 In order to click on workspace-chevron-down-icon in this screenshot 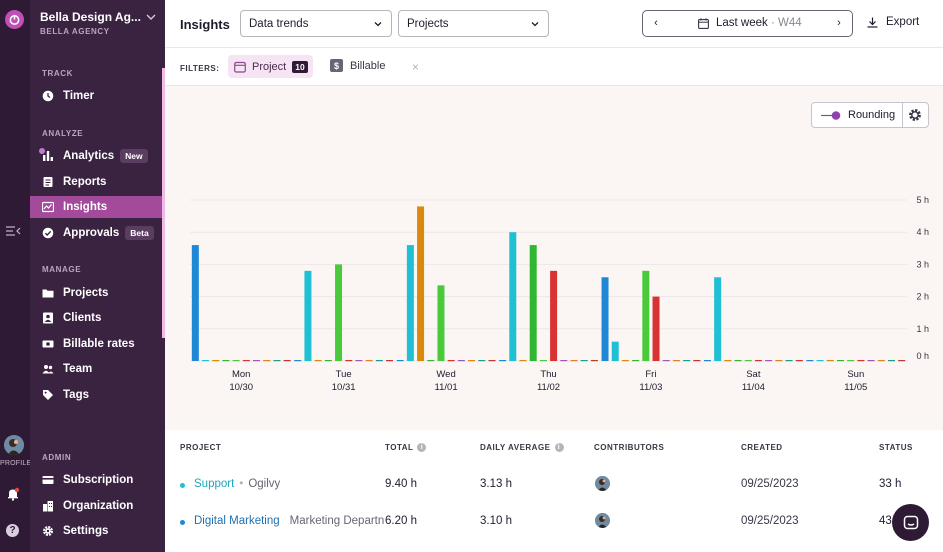, I will do `click(151, 17)`.